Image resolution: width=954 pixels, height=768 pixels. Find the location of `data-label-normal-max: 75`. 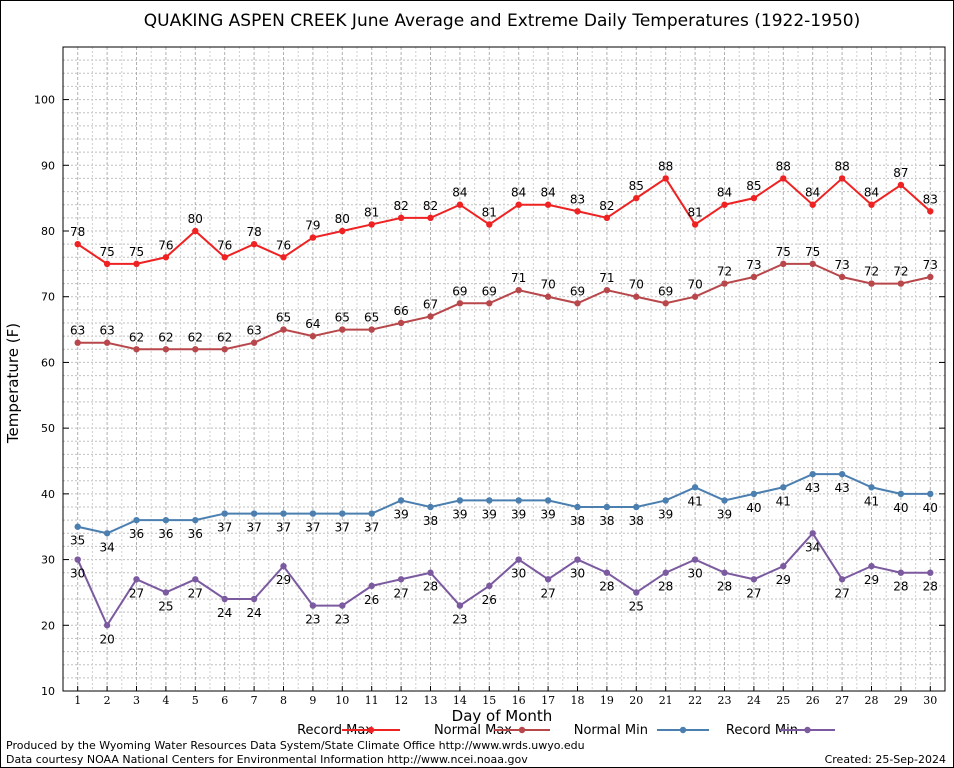

data-label-normal-max: 75 is located at coordinates (812, 252).